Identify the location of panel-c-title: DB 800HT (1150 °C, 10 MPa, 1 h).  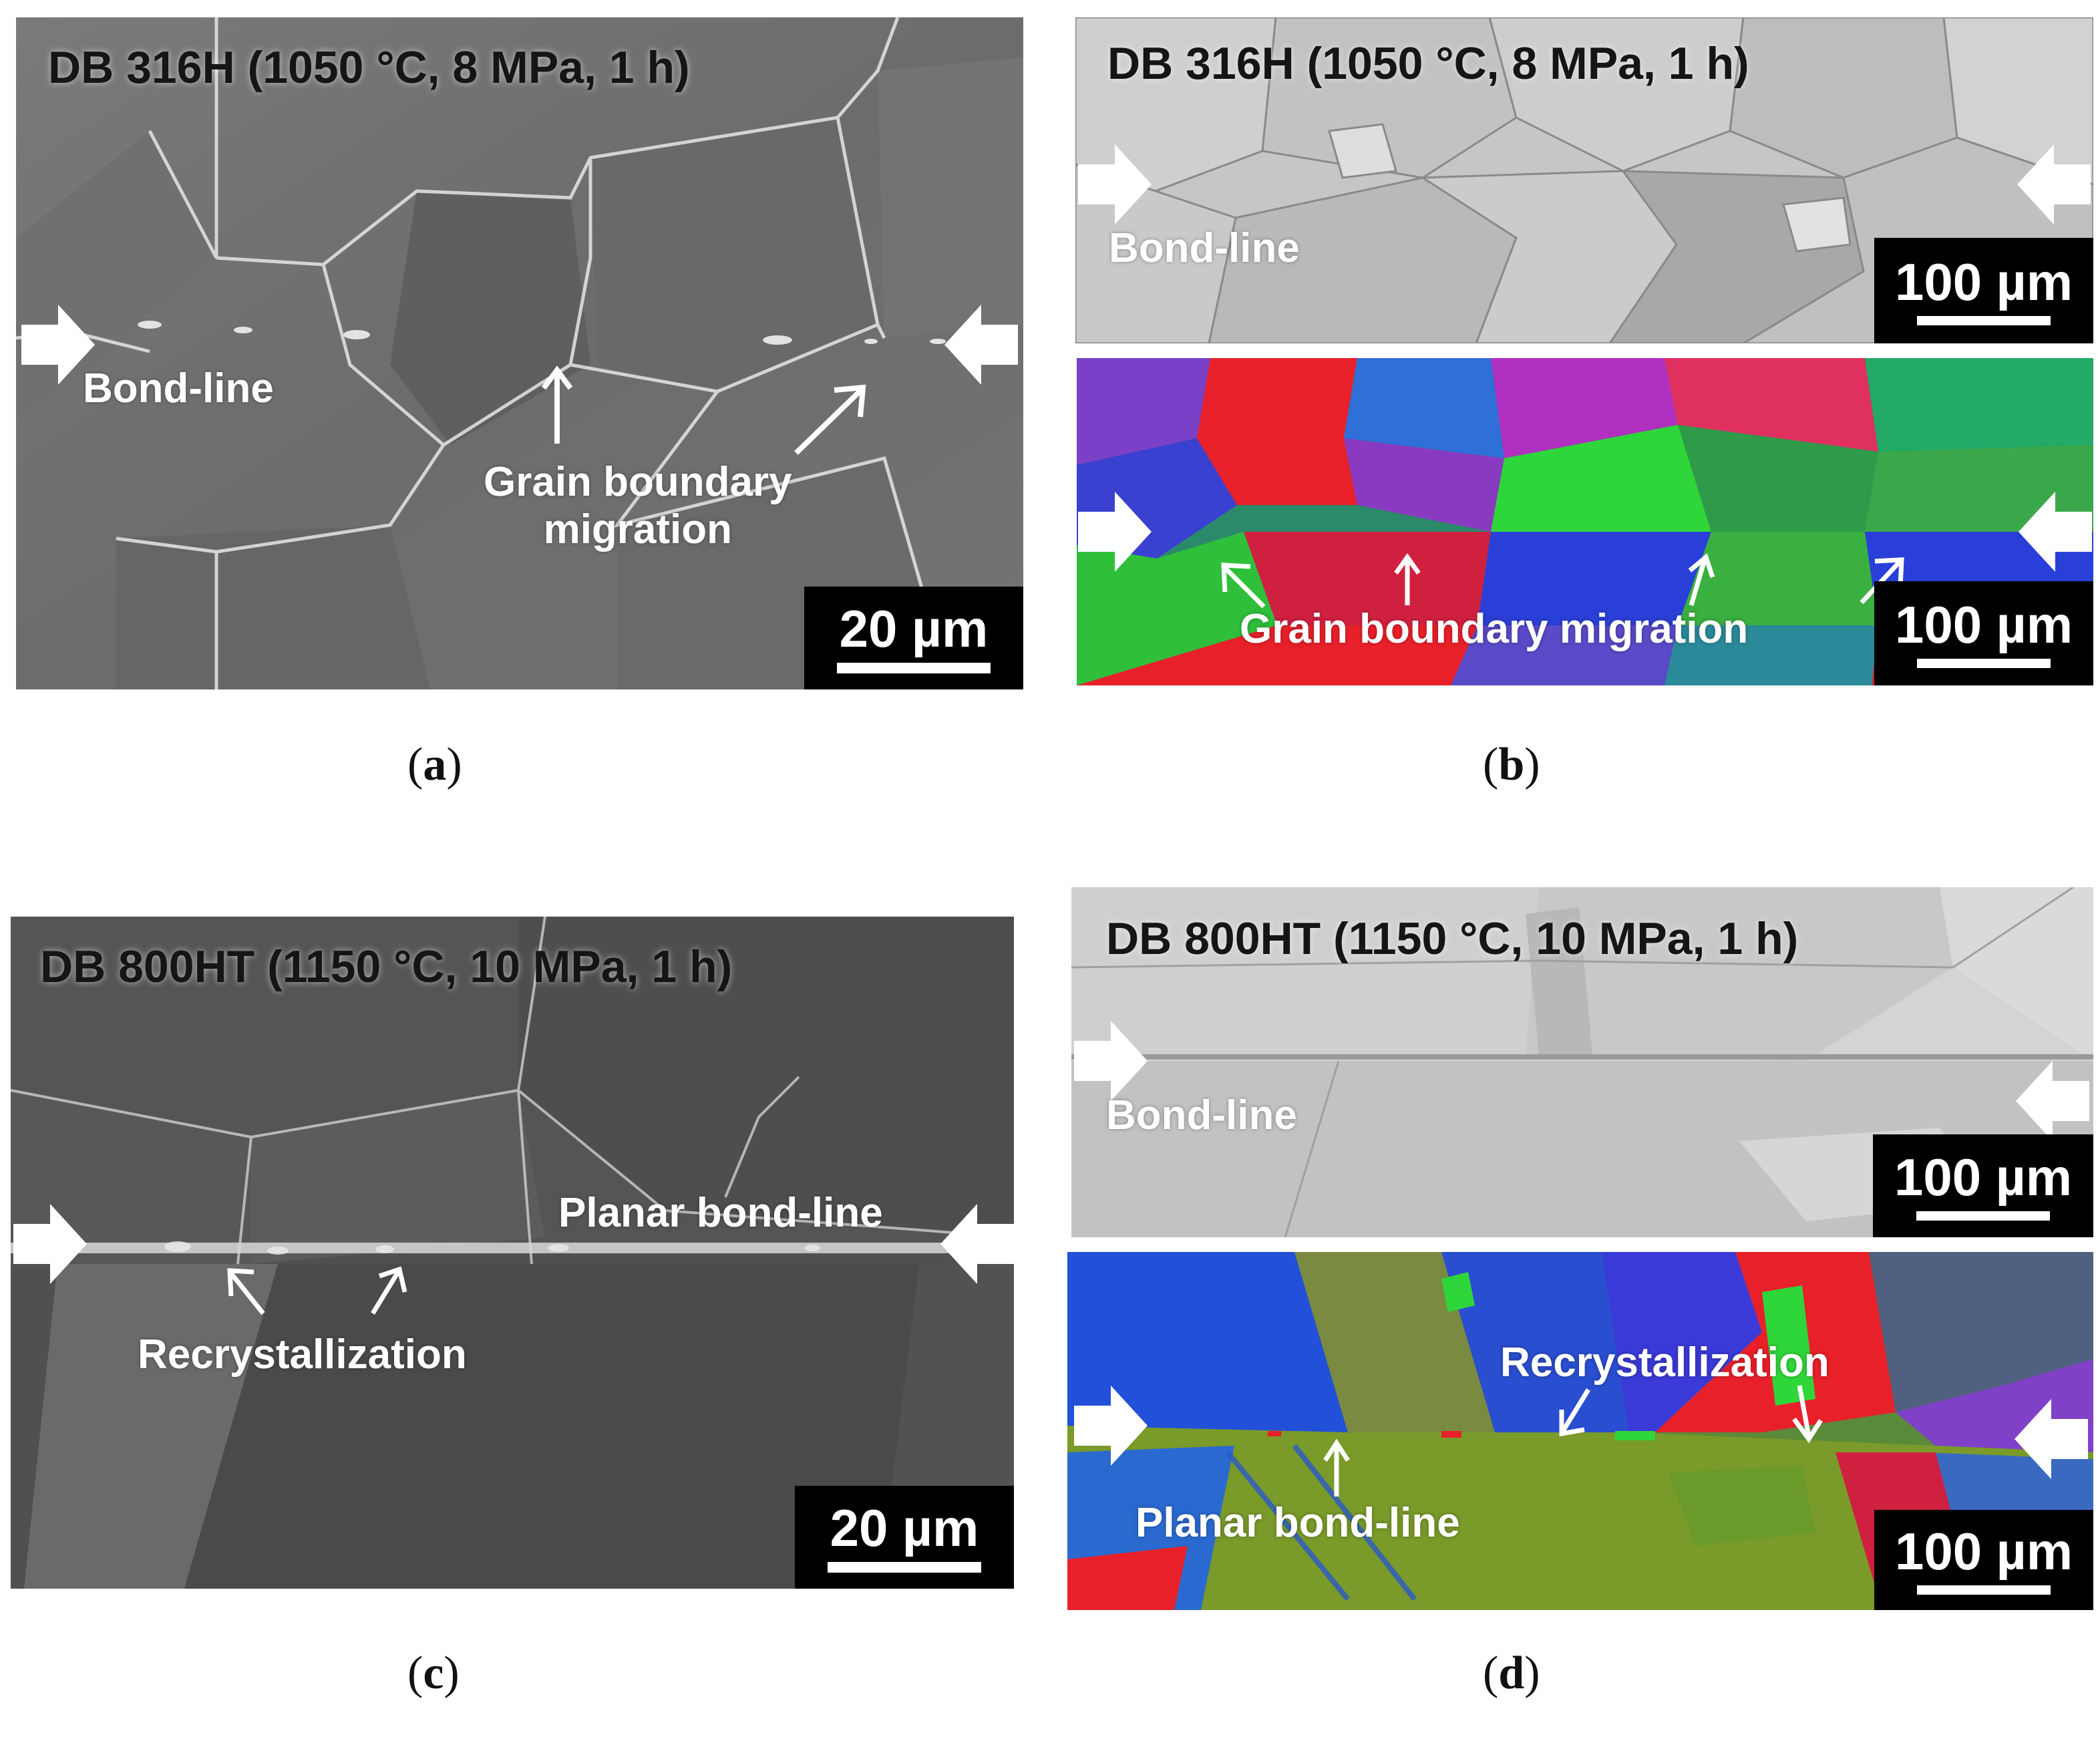
(386, 967).